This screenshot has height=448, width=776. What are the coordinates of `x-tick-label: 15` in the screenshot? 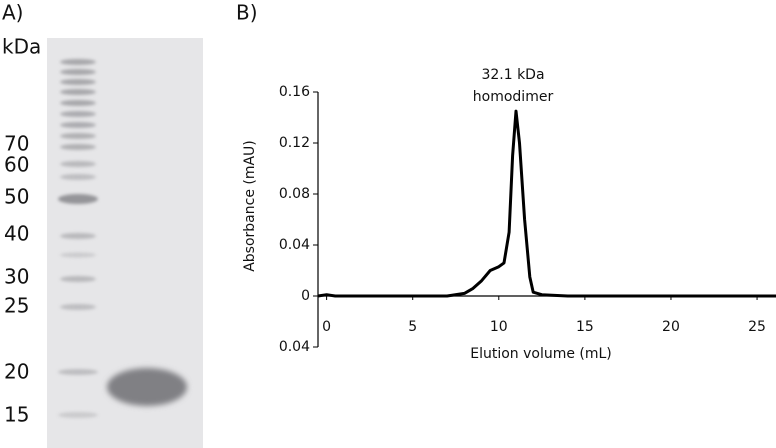 It's located at (585, 327).